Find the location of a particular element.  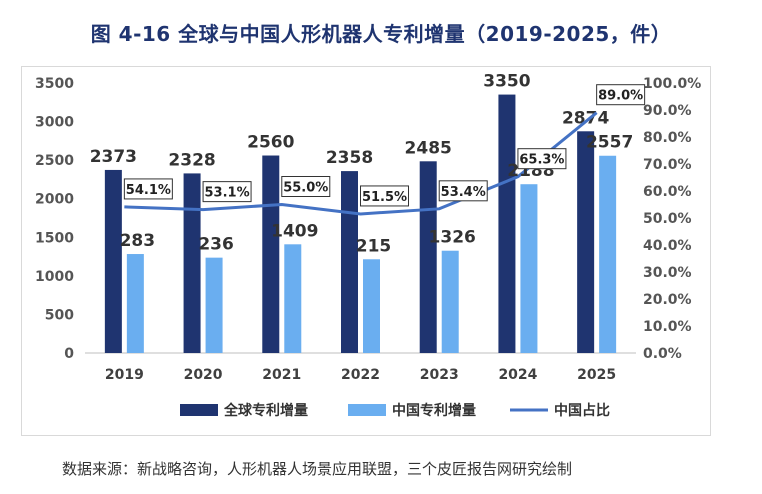

line-value-label: 53.4% is located at coordinates (463, 192).